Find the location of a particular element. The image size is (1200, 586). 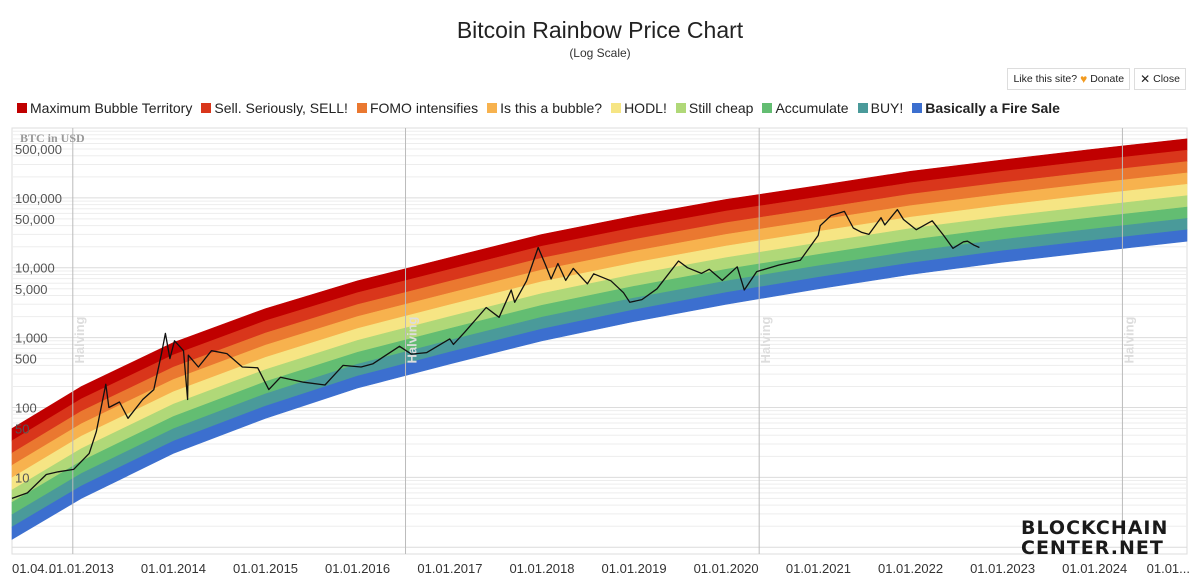

y-tick-label: 1,000 is located at coordinates (31, 338).